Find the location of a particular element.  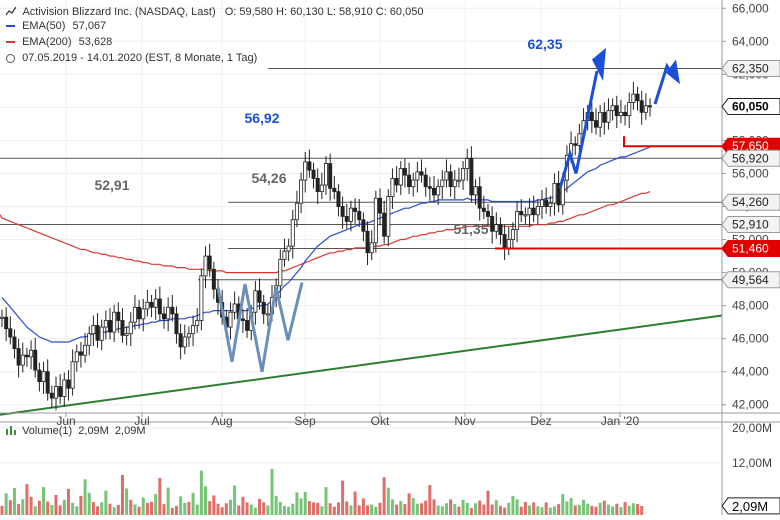

legend-ema50: EMA(50) 57,067 is located at coordinates (56, 26).